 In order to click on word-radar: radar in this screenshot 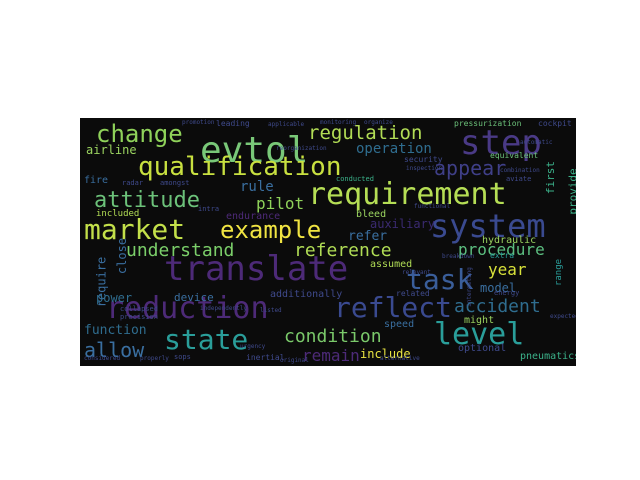, I will do `click(133, 183)`.